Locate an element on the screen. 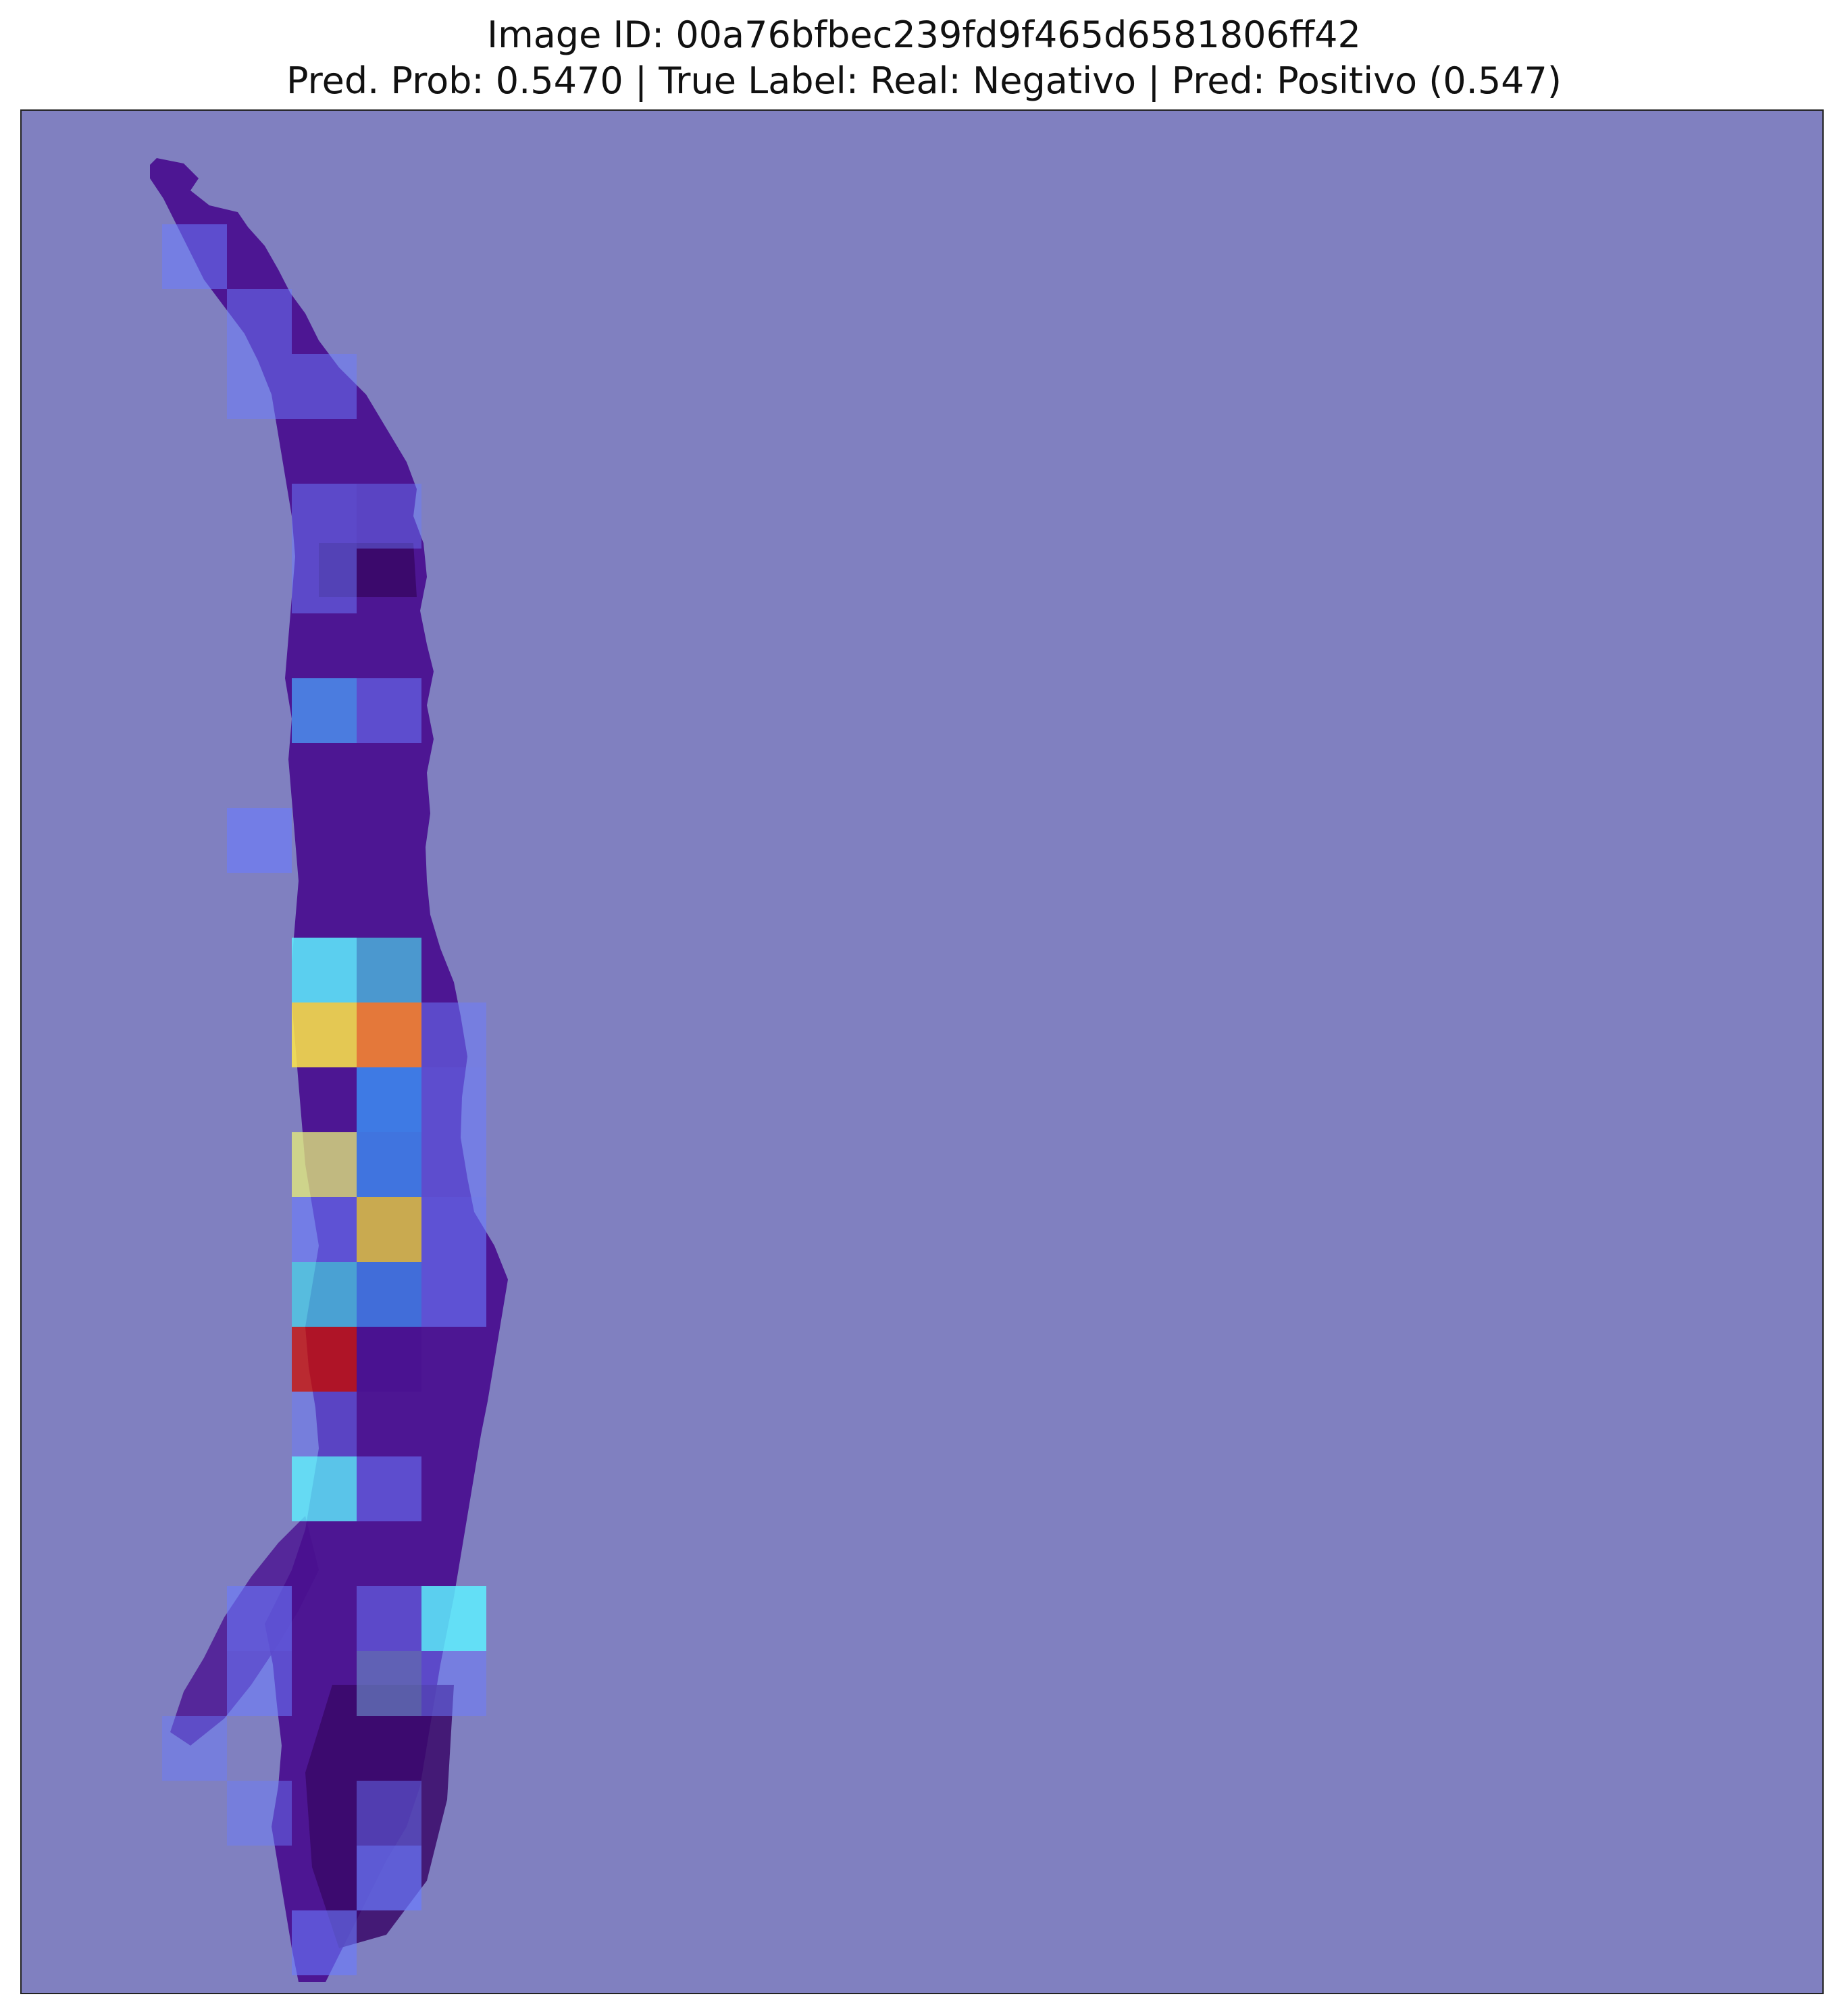 The height and width of the screenshot is (2005, 1848). tile-upper-d is located at coordinates (324, 516).